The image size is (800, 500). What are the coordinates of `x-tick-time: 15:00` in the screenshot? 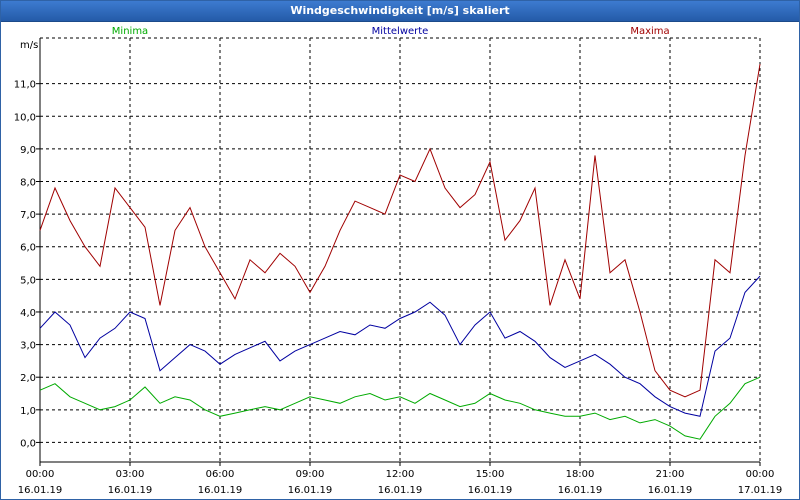 It's located at (490, 474).